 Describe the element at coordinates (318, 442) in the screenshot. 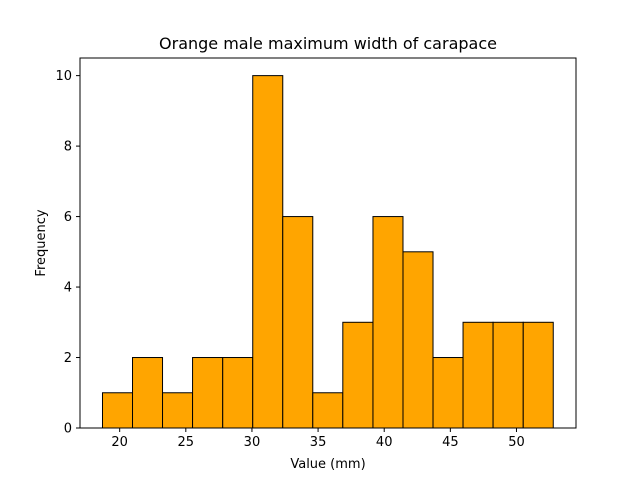

I see `x-tick-label: 35` at that location.